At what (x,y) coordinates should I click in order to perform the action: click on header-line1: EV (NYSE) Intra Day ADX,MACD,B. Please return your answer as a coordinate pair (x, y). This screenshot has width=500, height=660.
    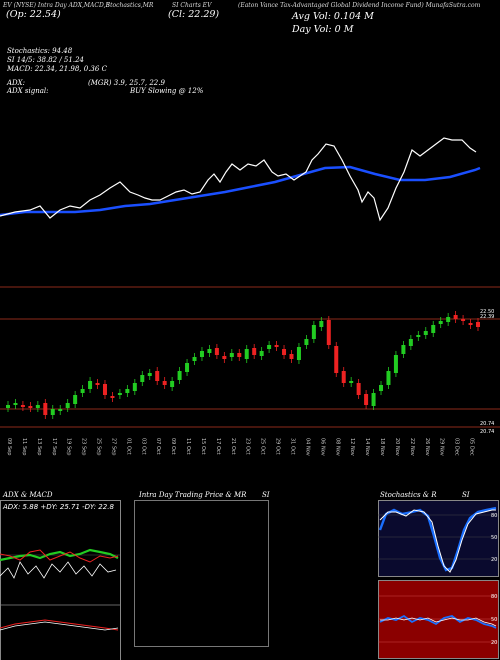
    Looking at the image, I should click on (56, 5).